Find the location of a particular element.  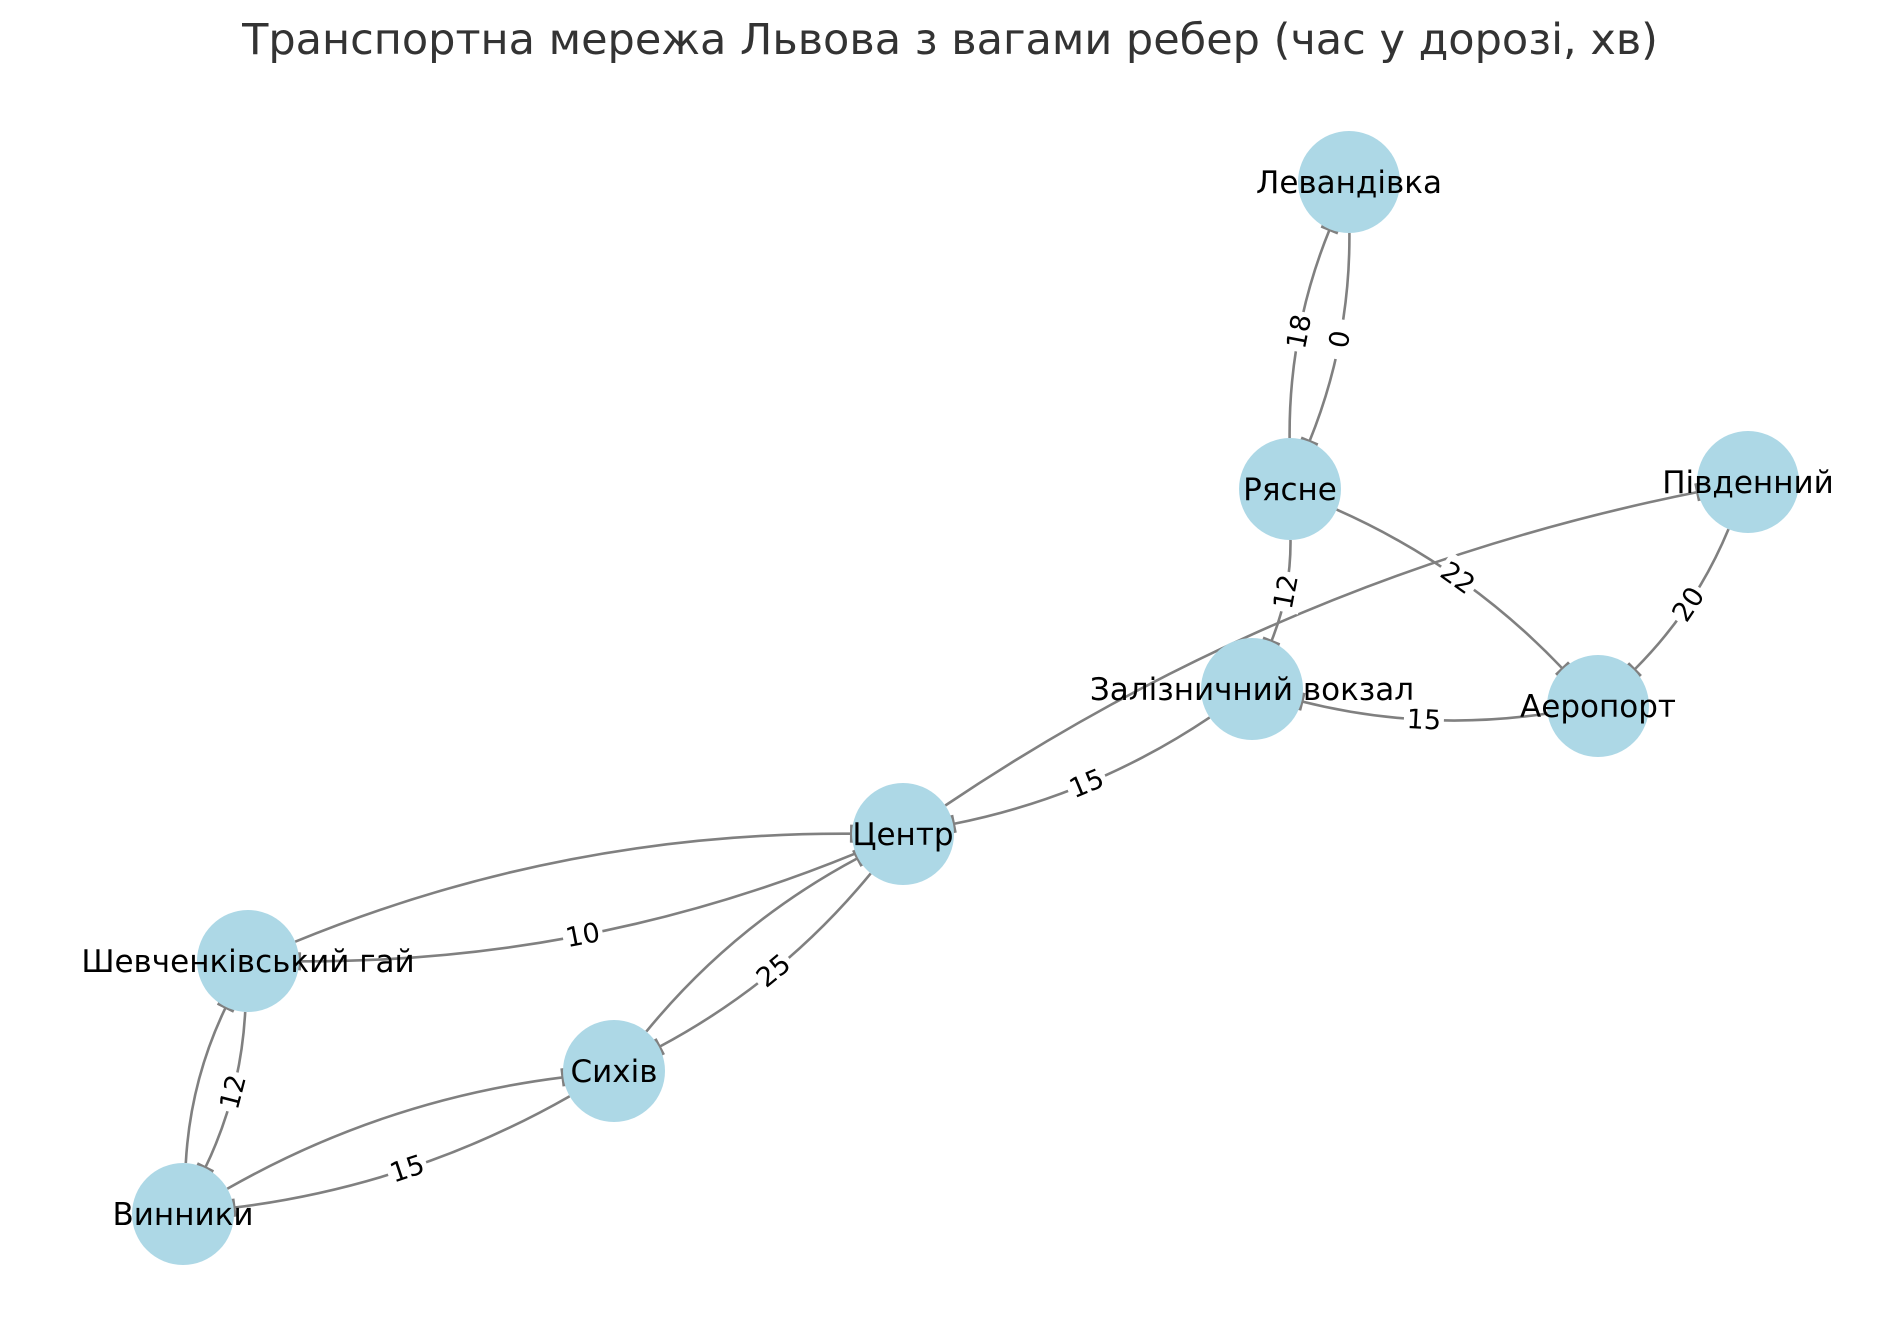

node-airport is located at coordinates (1598, 706).